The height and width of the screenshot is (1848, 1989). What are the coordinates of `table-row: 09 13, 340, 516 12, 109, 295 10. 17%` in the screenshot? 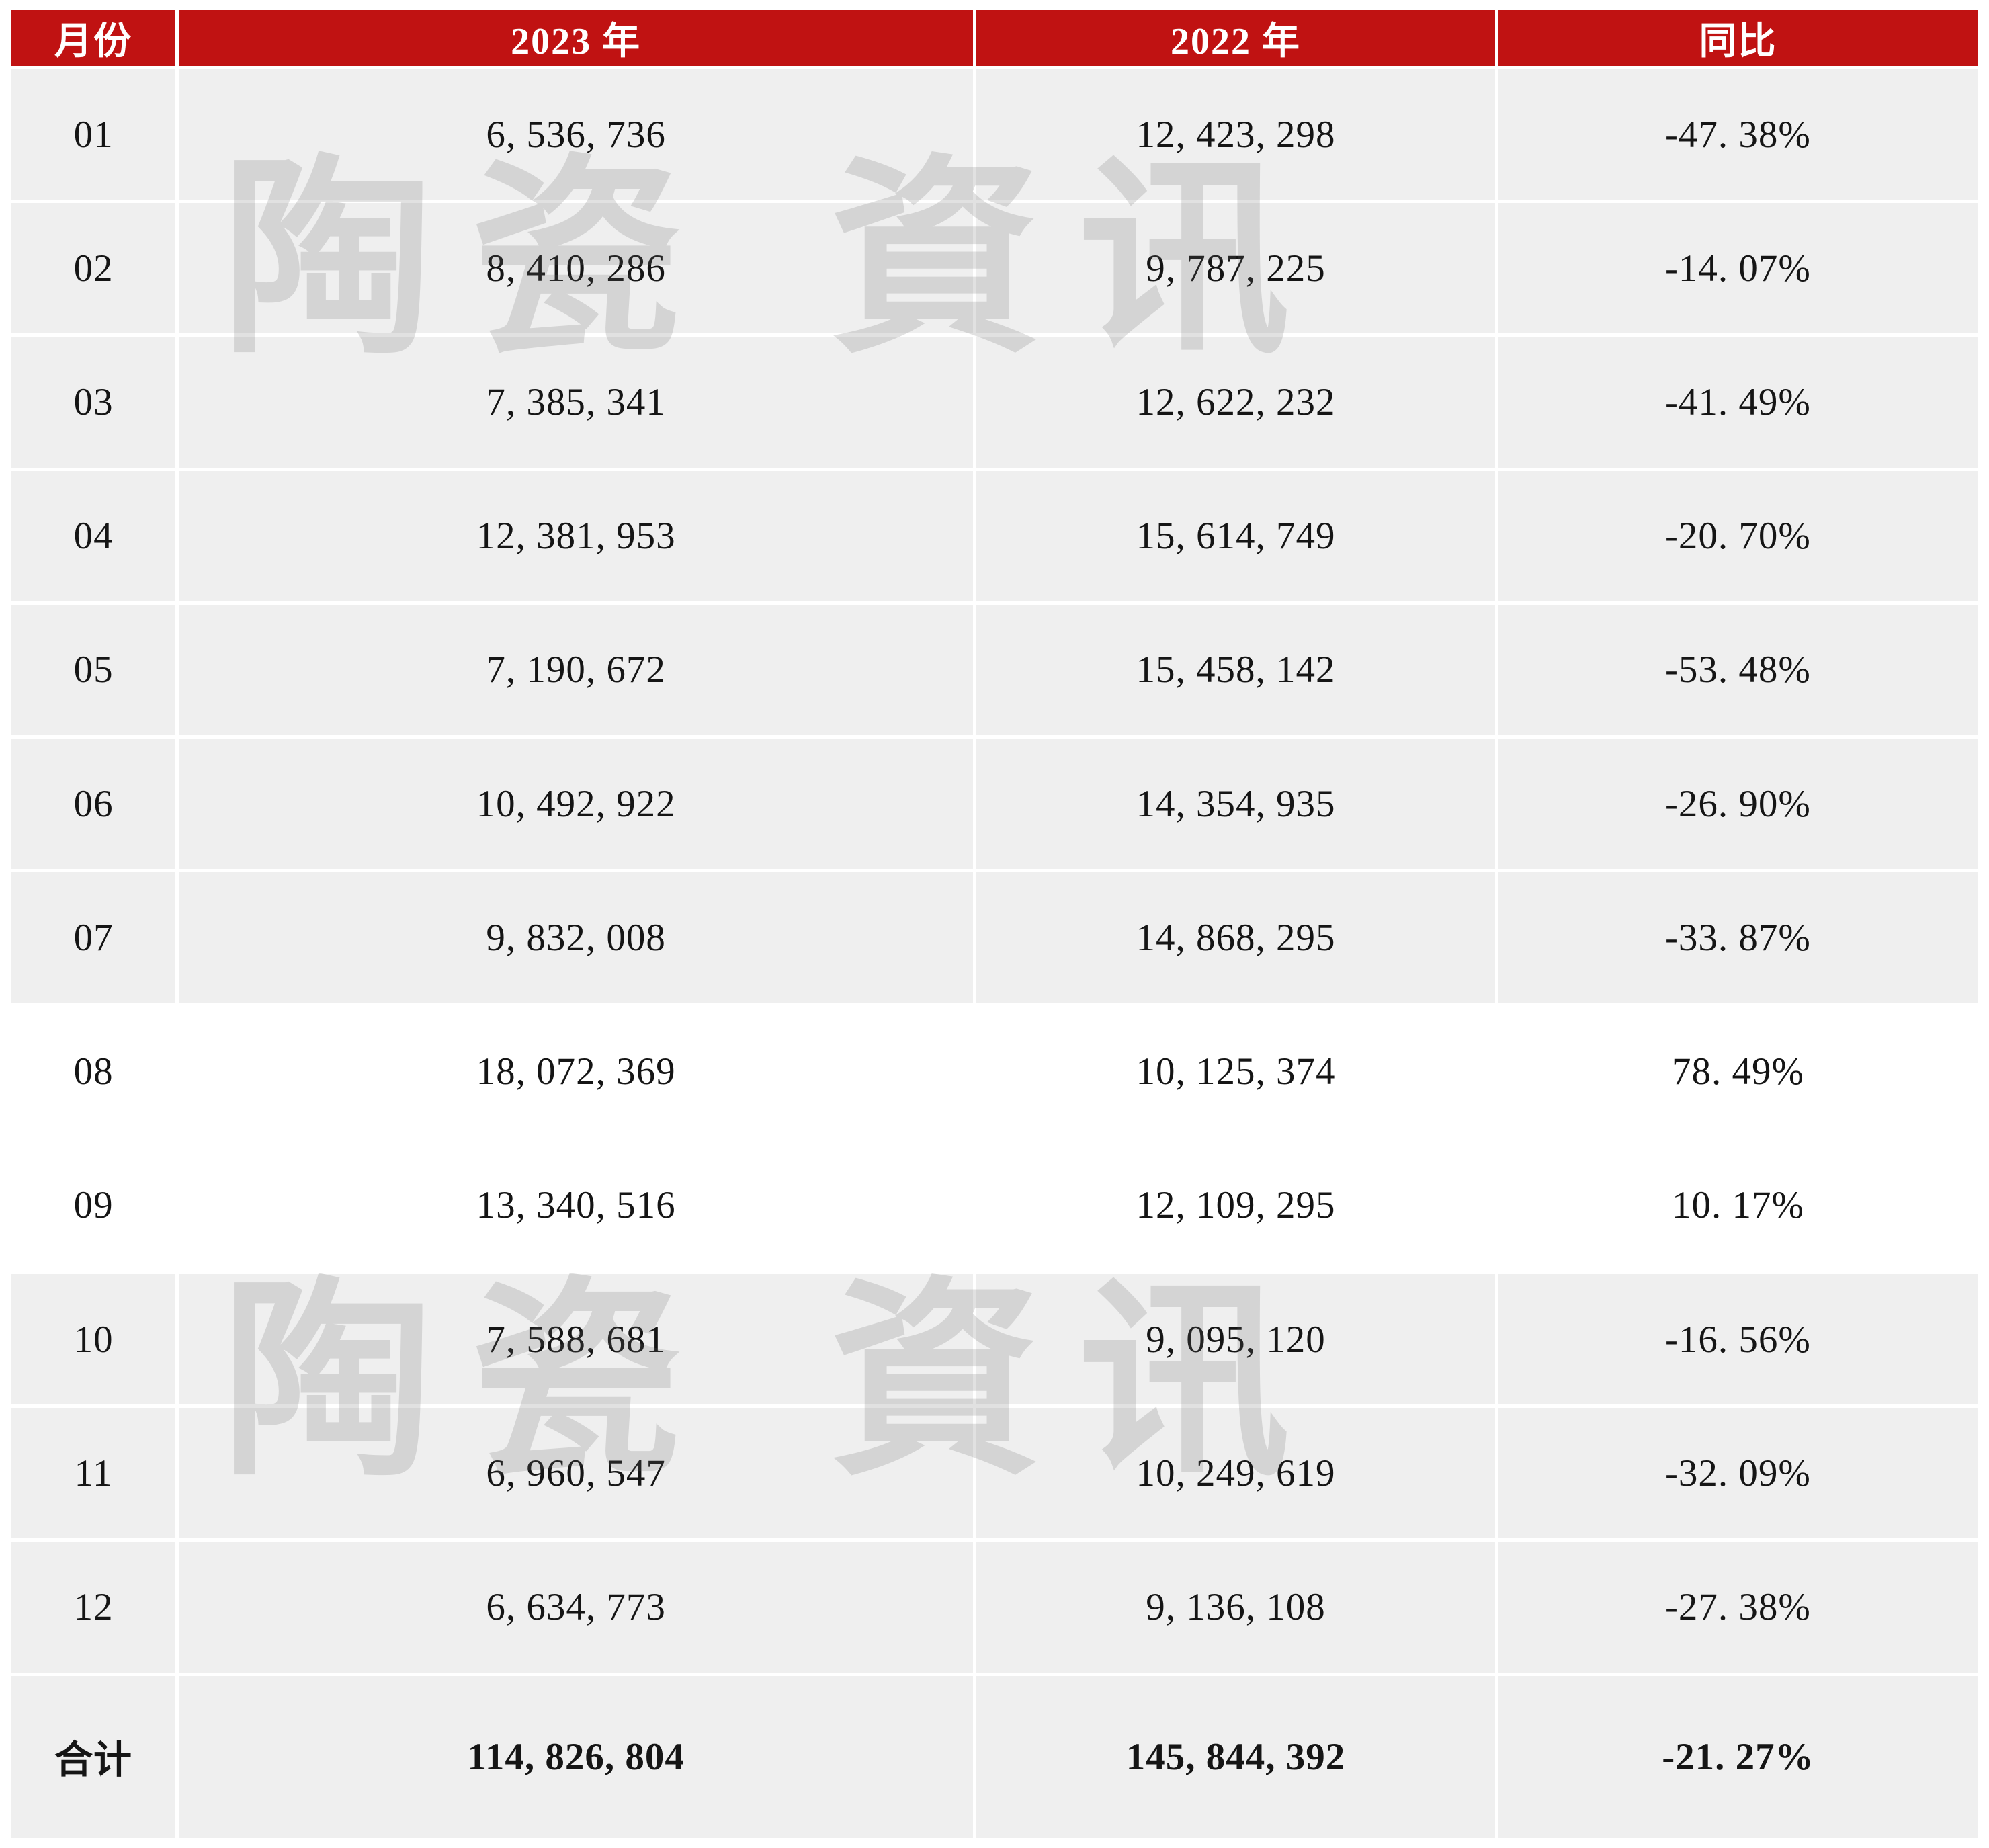 It's located at (994, 1205).